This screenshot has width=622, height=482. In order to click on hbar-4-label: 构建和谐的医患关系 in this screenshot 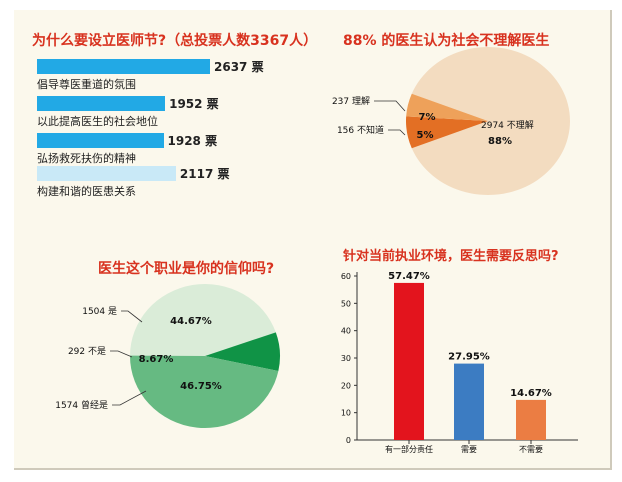, I will do `click(86, 191)`.